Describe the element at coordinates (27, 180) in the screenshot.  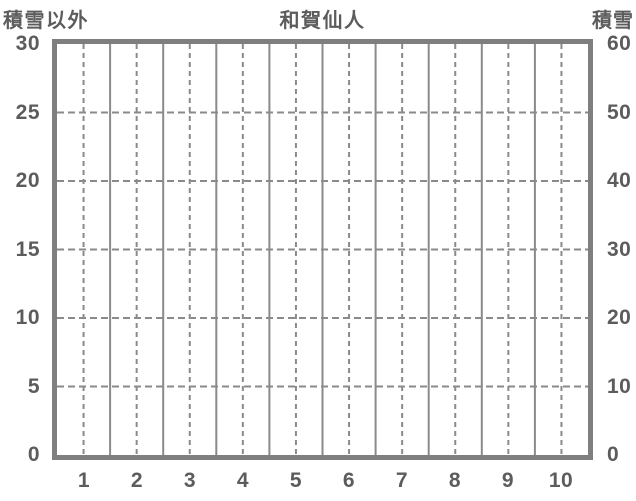
I see `y-tick-label-left: 20` at that location.